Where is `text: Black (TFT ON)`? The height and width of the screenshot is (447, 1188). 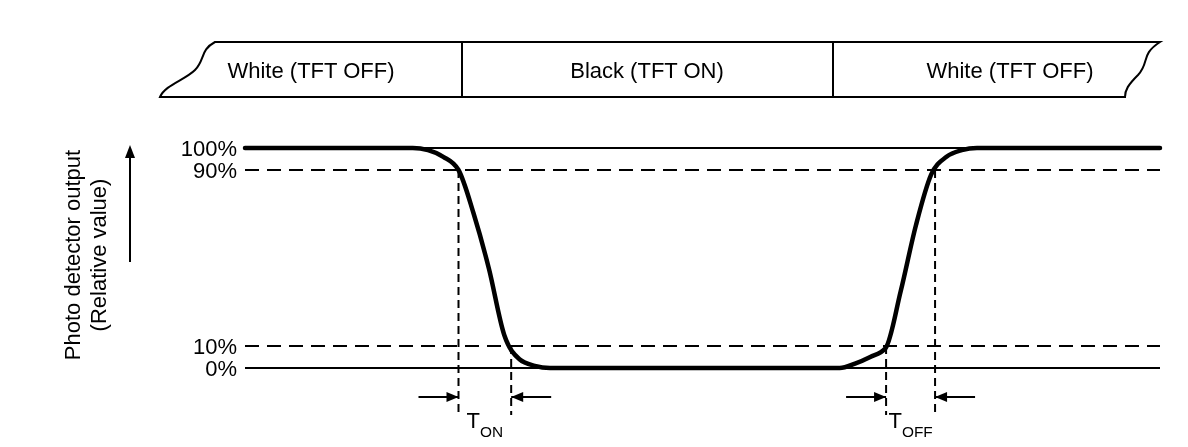 text: Black (TFT ON) is located at coordinates (647, 70).